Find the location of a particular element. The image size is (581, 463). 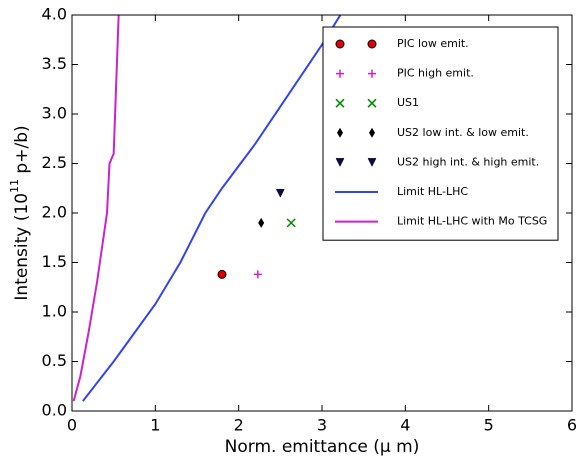

x-tick-label: 2 is located at coordinates (239, 425).